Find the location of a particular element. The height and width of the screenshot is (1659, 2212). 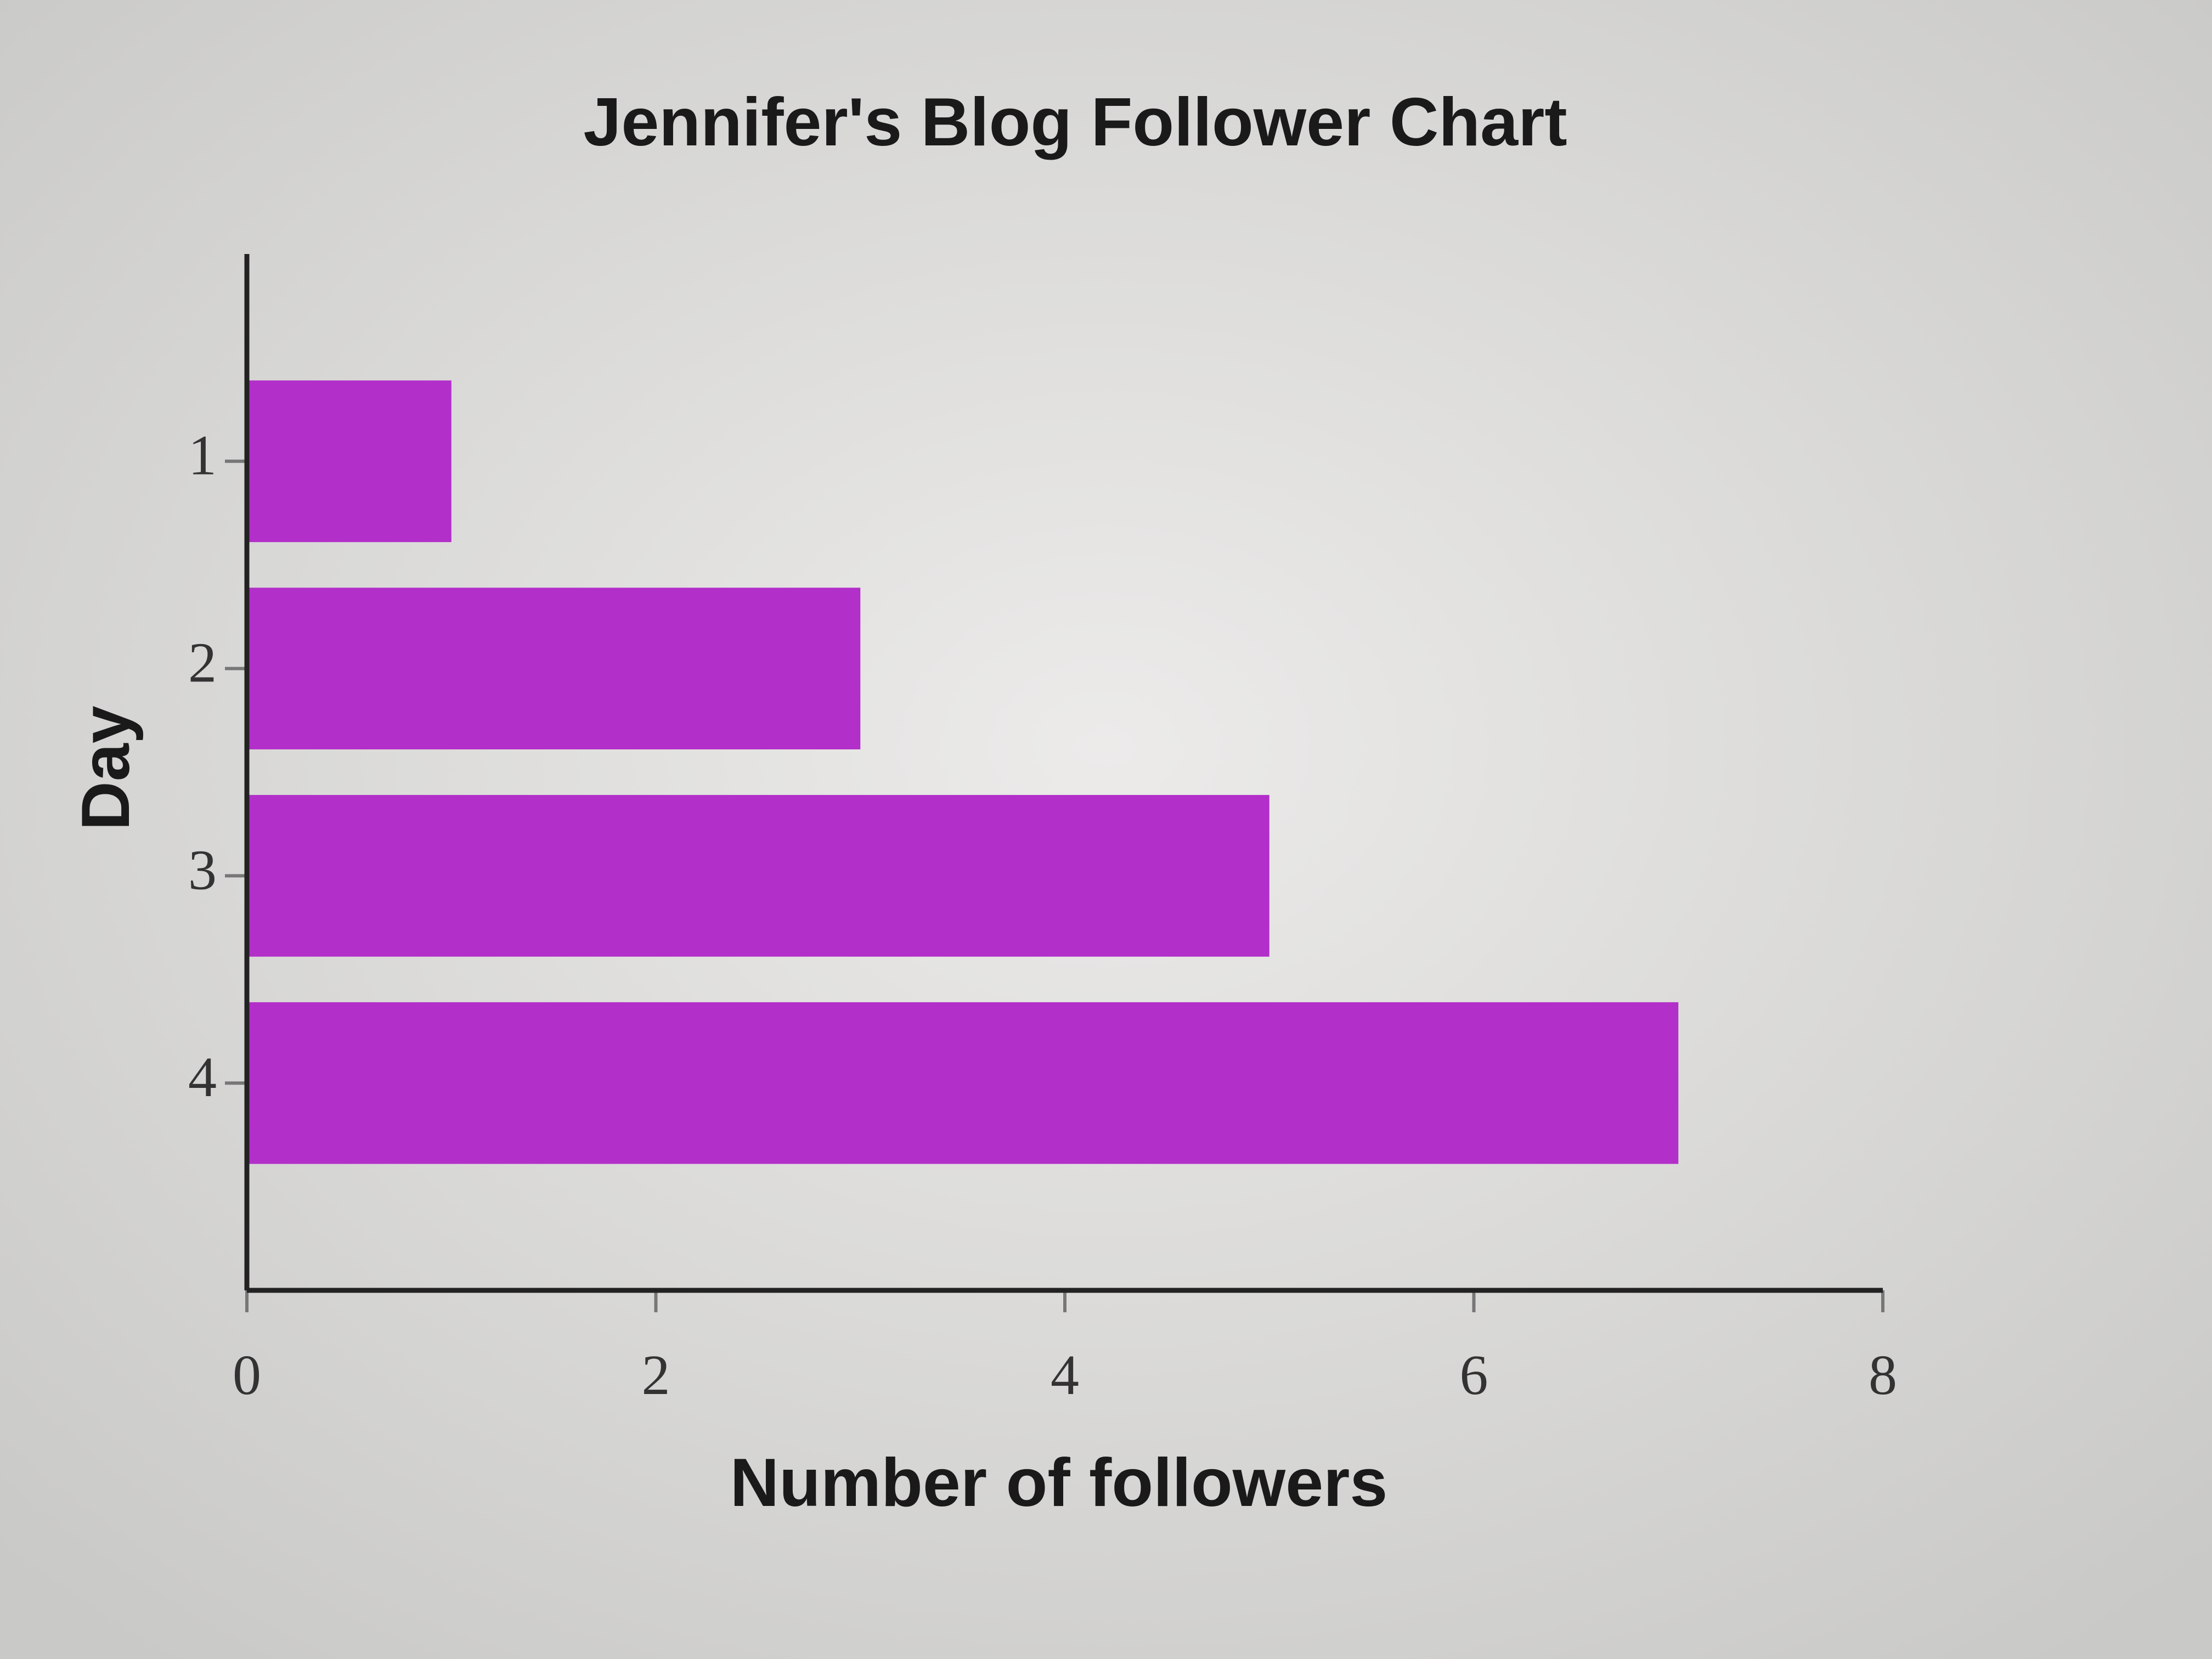

x-tick-label: 0 is located at coordinates (247, 1376).